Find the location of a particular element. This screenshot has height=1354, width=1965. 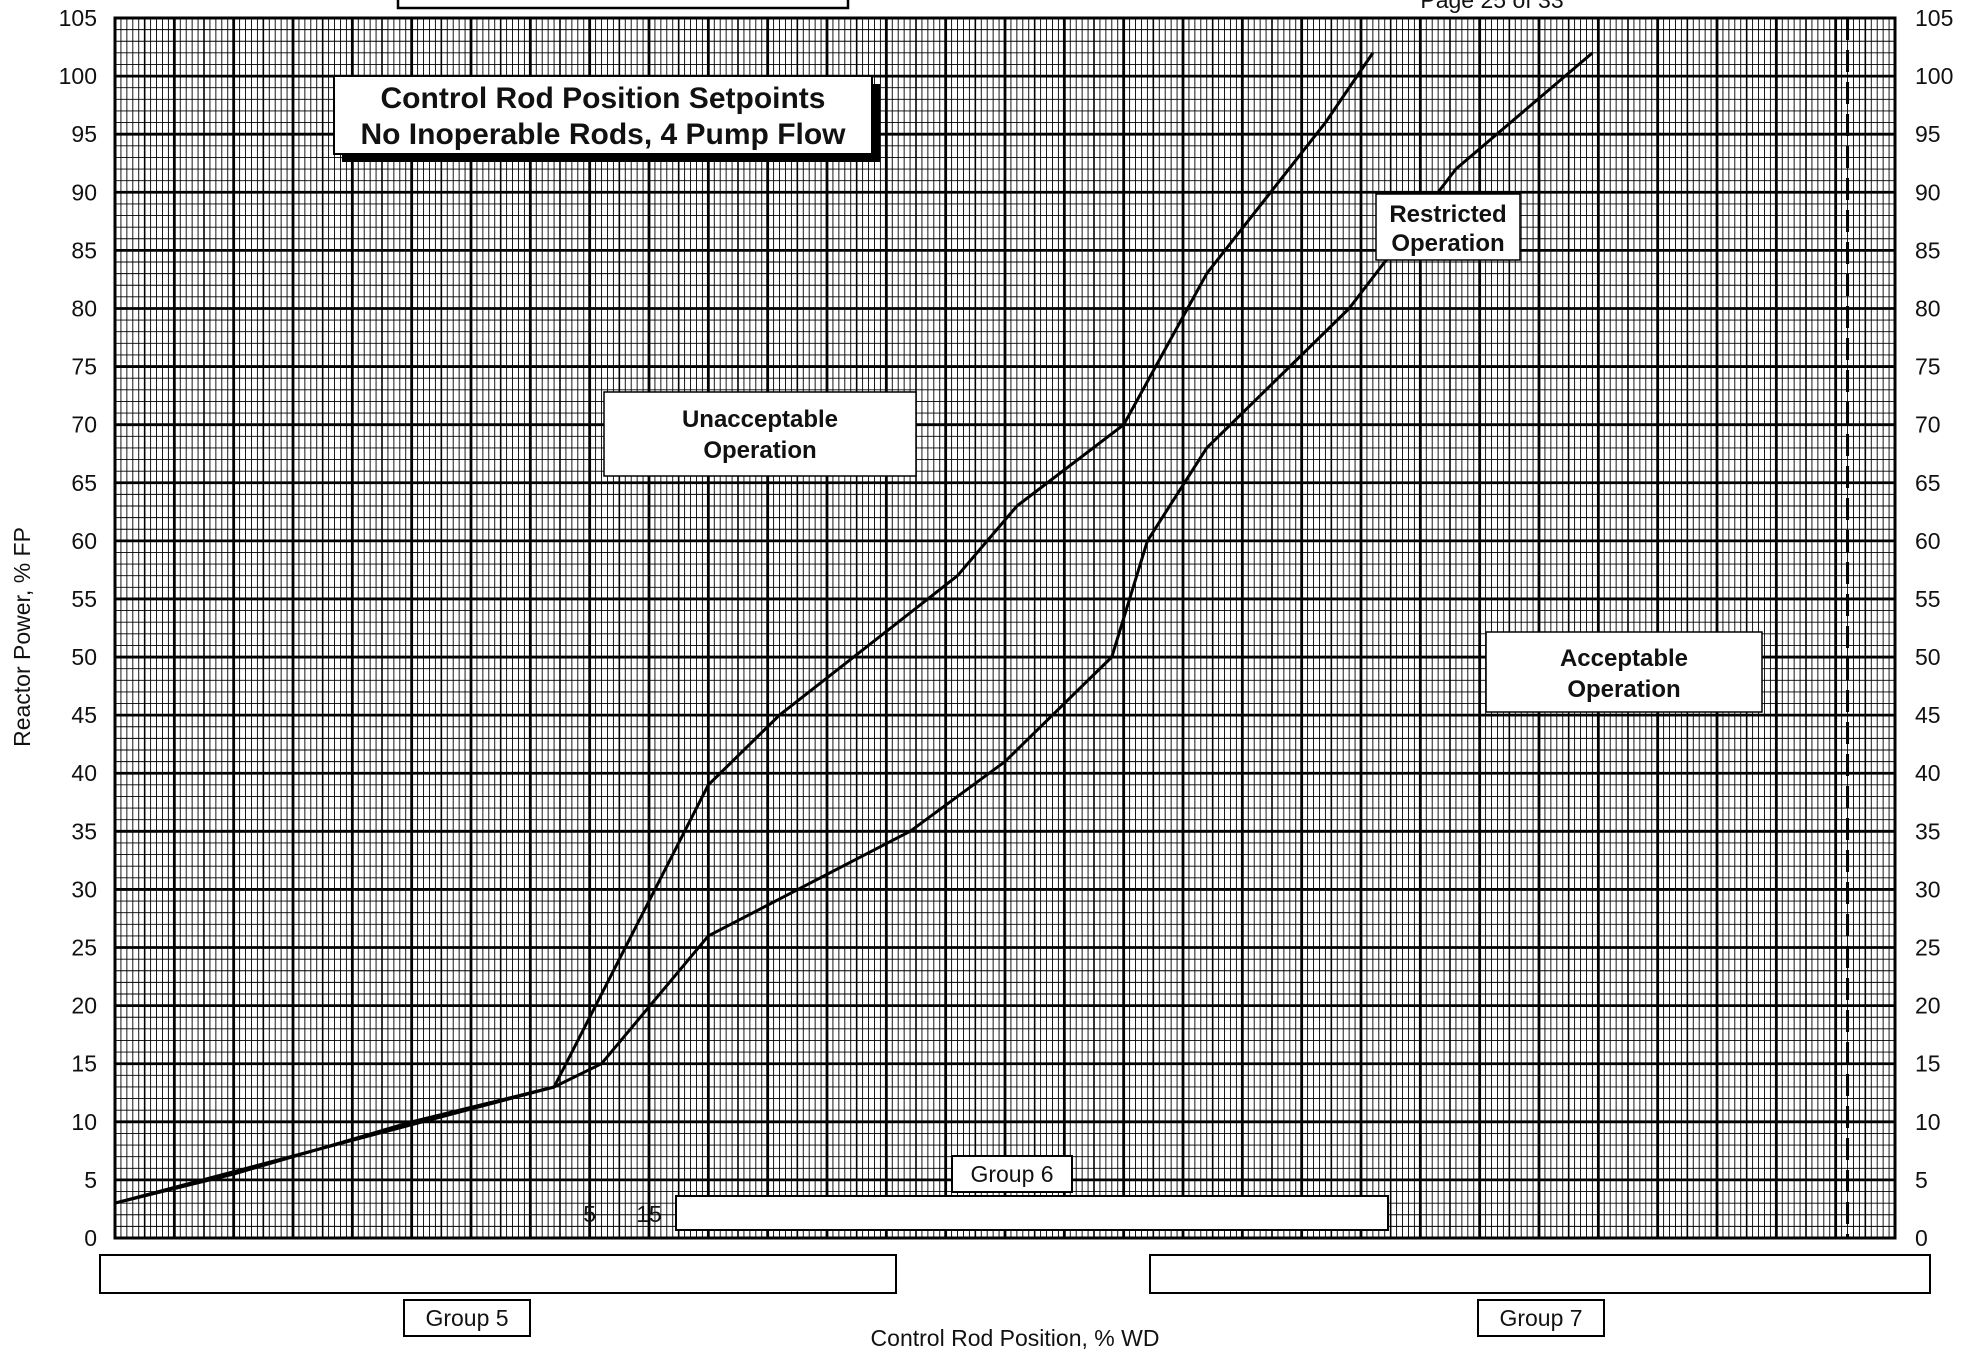

y-tick-label-right: 0 is located at coordinates (1921, 1238).